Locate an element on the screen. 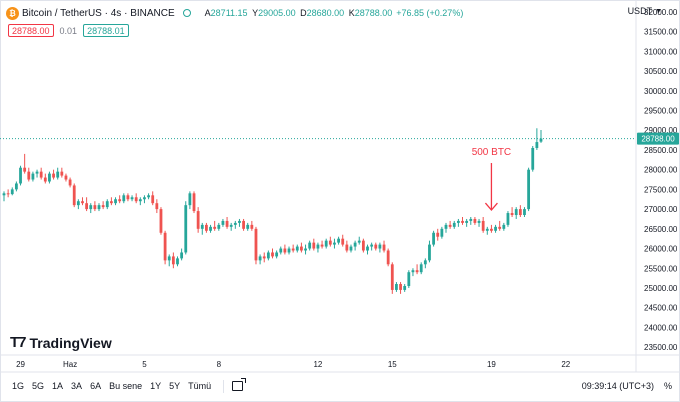 This screenshot has width=680, height=402. timeframe-5d: 5G is located at coordinates (38, 386).